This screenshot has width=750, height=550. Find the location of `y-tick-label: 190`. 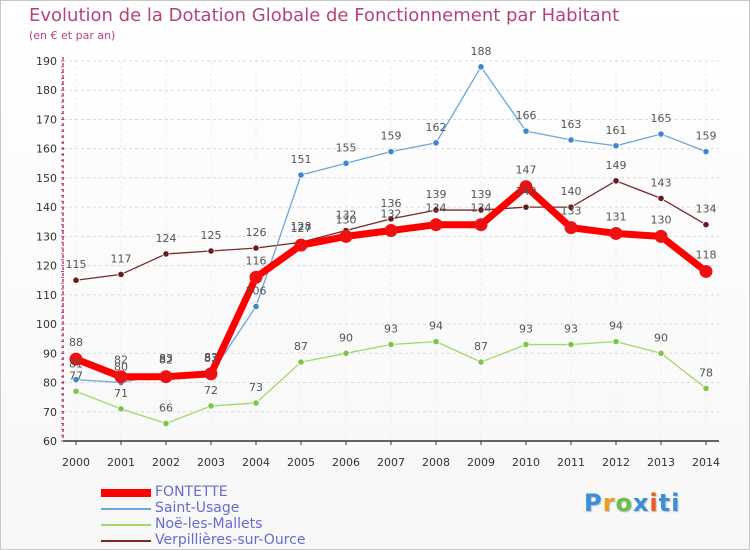

y-tick-label: 190 is located at coordinates (46, 61).